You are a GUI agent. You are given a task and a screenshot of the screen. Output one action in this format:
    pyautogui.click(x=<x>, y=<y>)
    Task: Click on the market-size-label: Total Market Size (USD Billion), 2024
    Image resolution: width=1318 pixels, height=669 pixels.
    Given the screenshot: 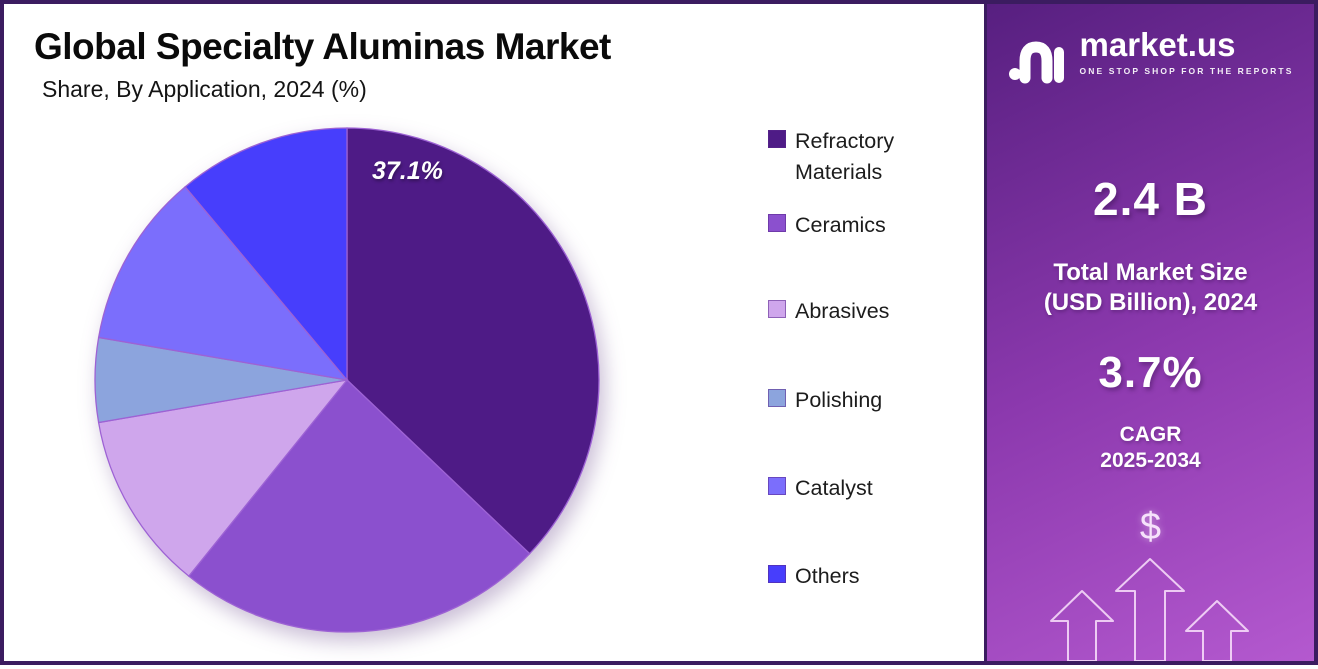 What is the action you would take?
    pyautogui.click(x=1150, y=288)
    